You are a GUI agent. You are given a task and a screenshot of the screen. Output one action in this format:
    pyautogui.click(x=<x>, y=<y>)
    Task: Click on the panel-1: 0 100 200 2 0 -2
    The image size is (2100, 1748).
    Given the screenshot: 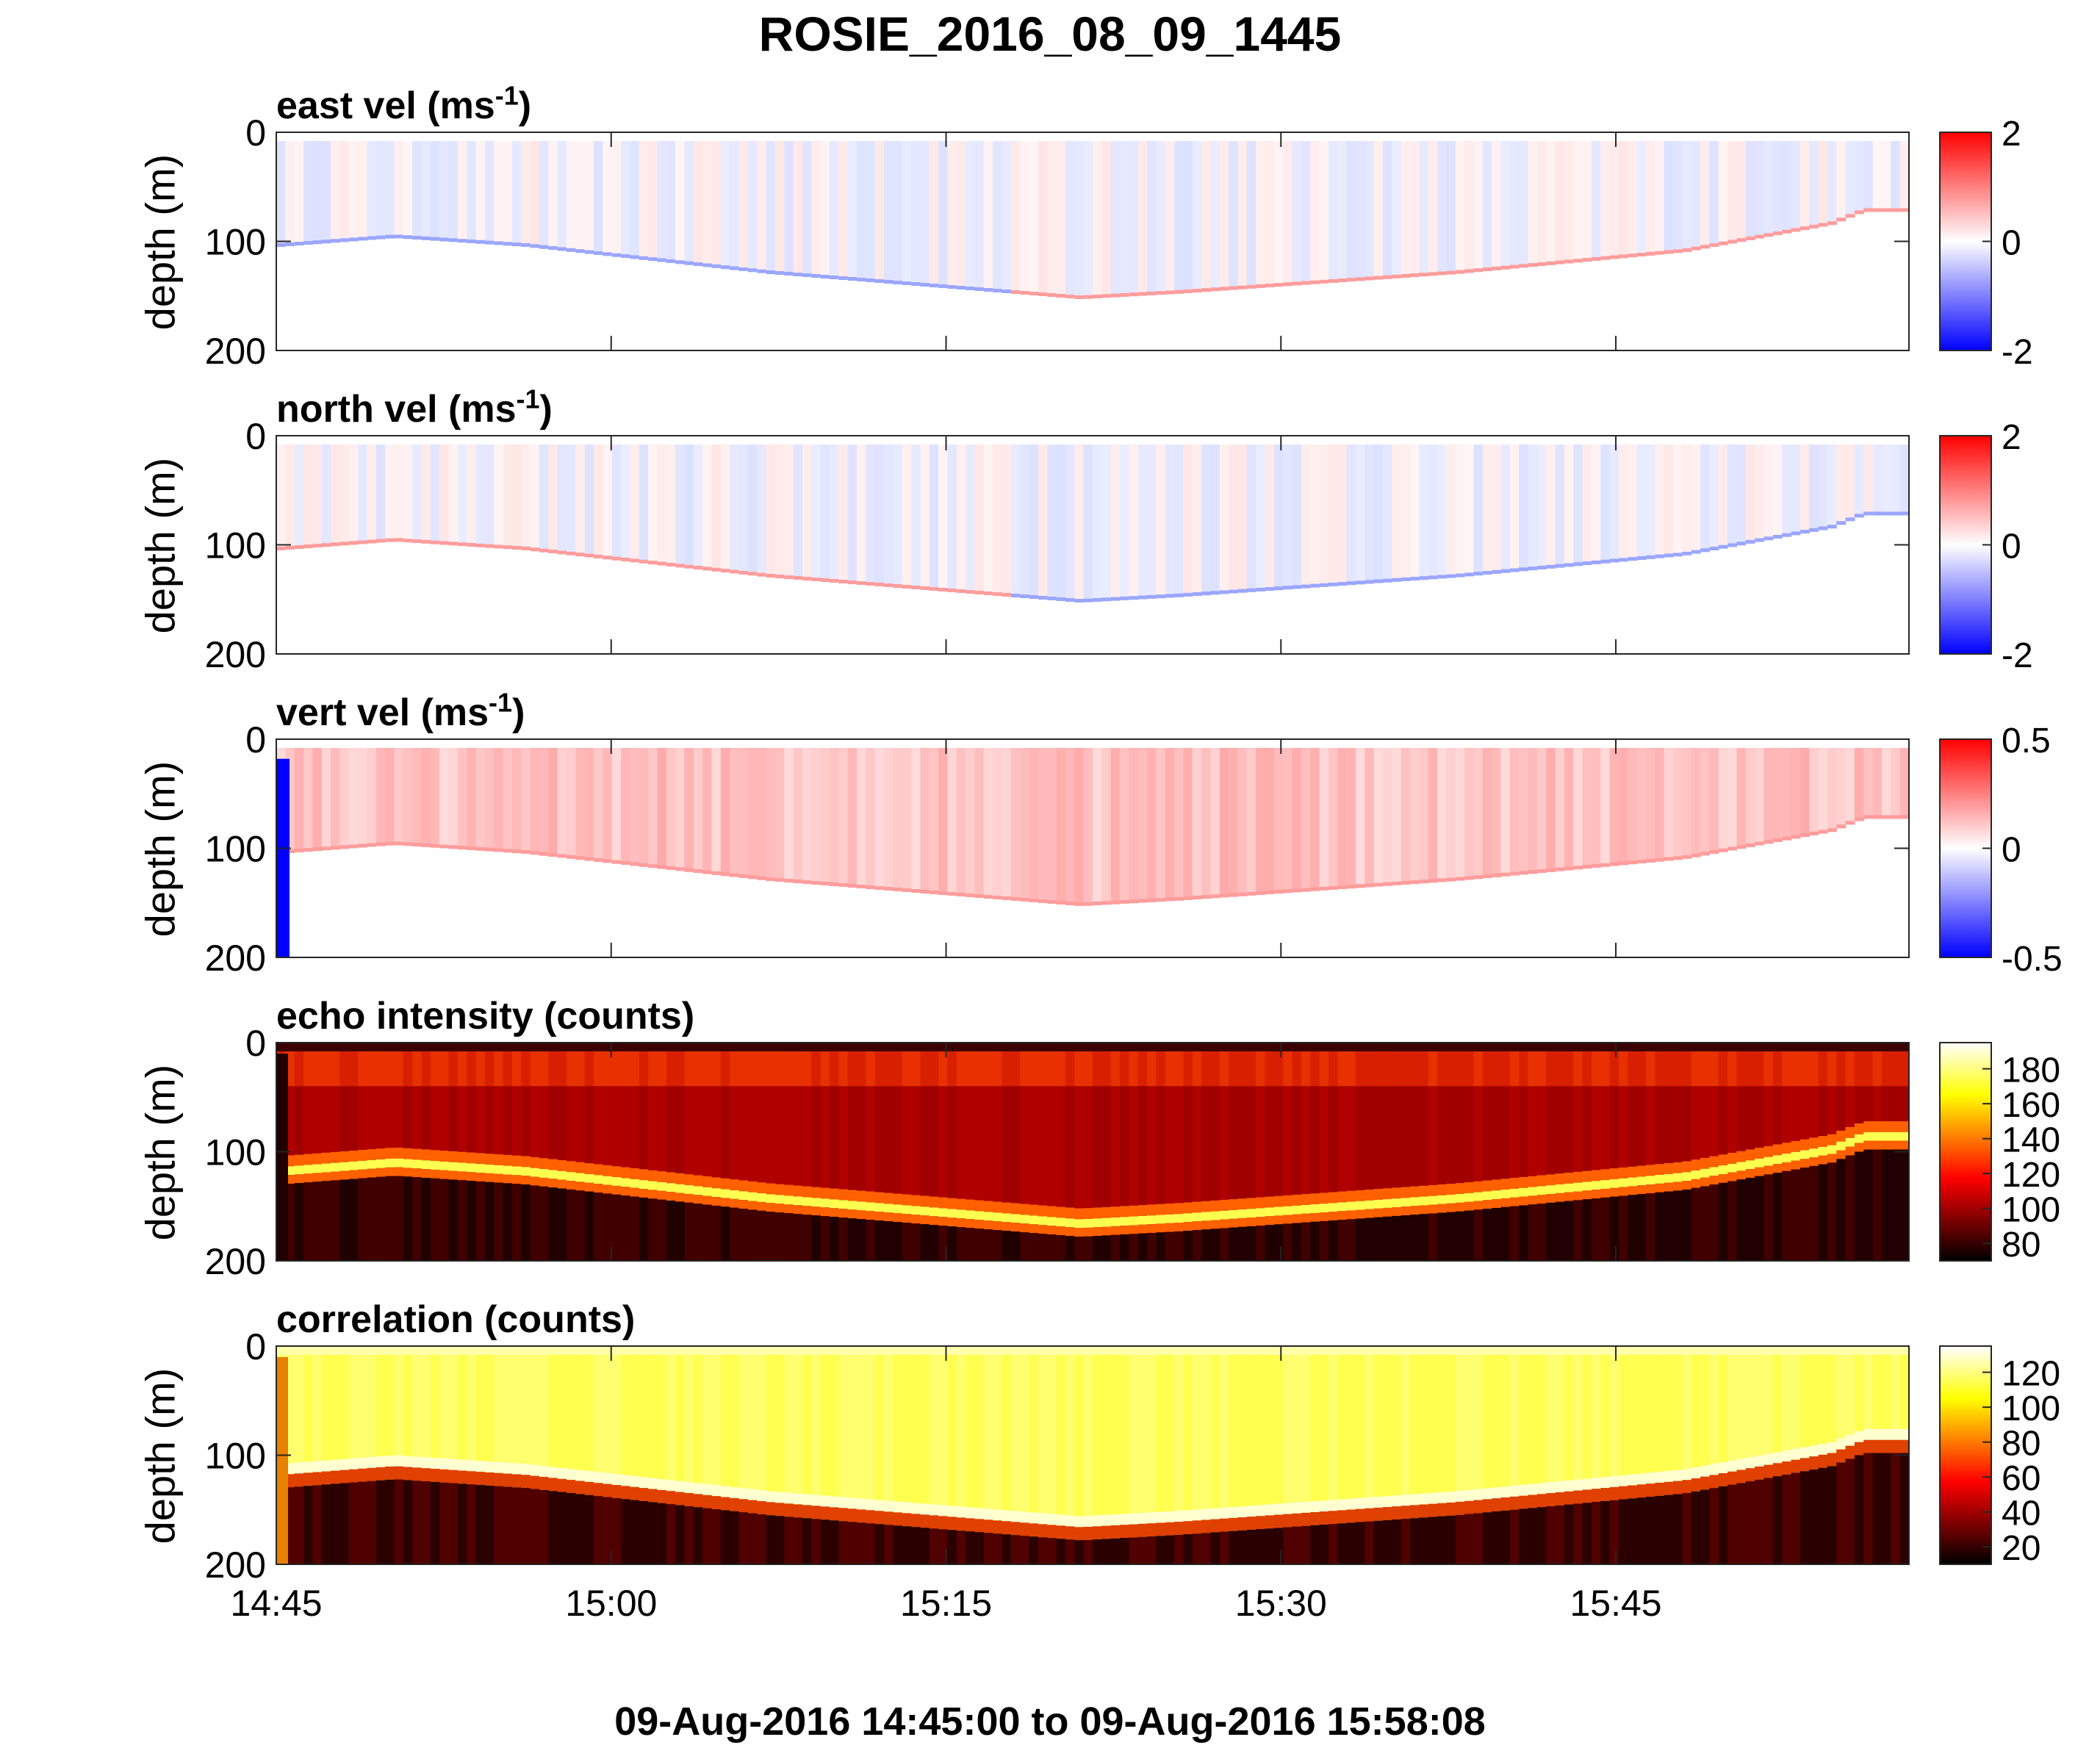 What is the action you would take?
    pyautogui.click(x=1119, y=242)
    